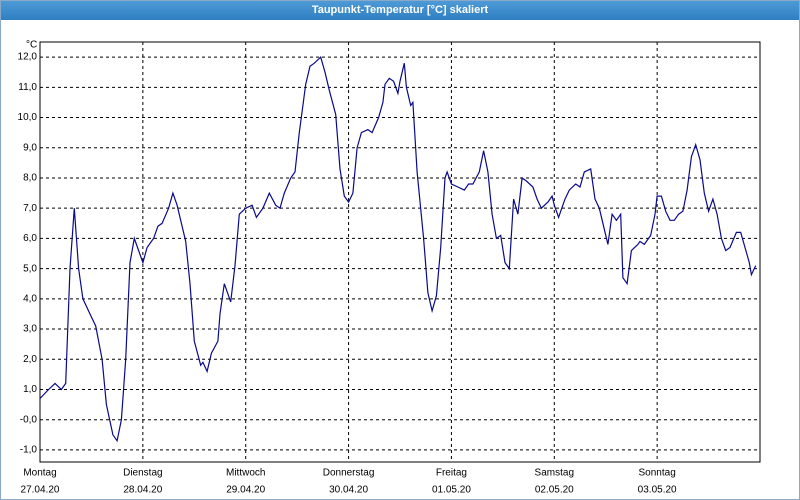  What do you see at coordinates (451, 490) in the screenshot?
I see `x-tick-date: 01.05.20` at bounding box center [451, 490].